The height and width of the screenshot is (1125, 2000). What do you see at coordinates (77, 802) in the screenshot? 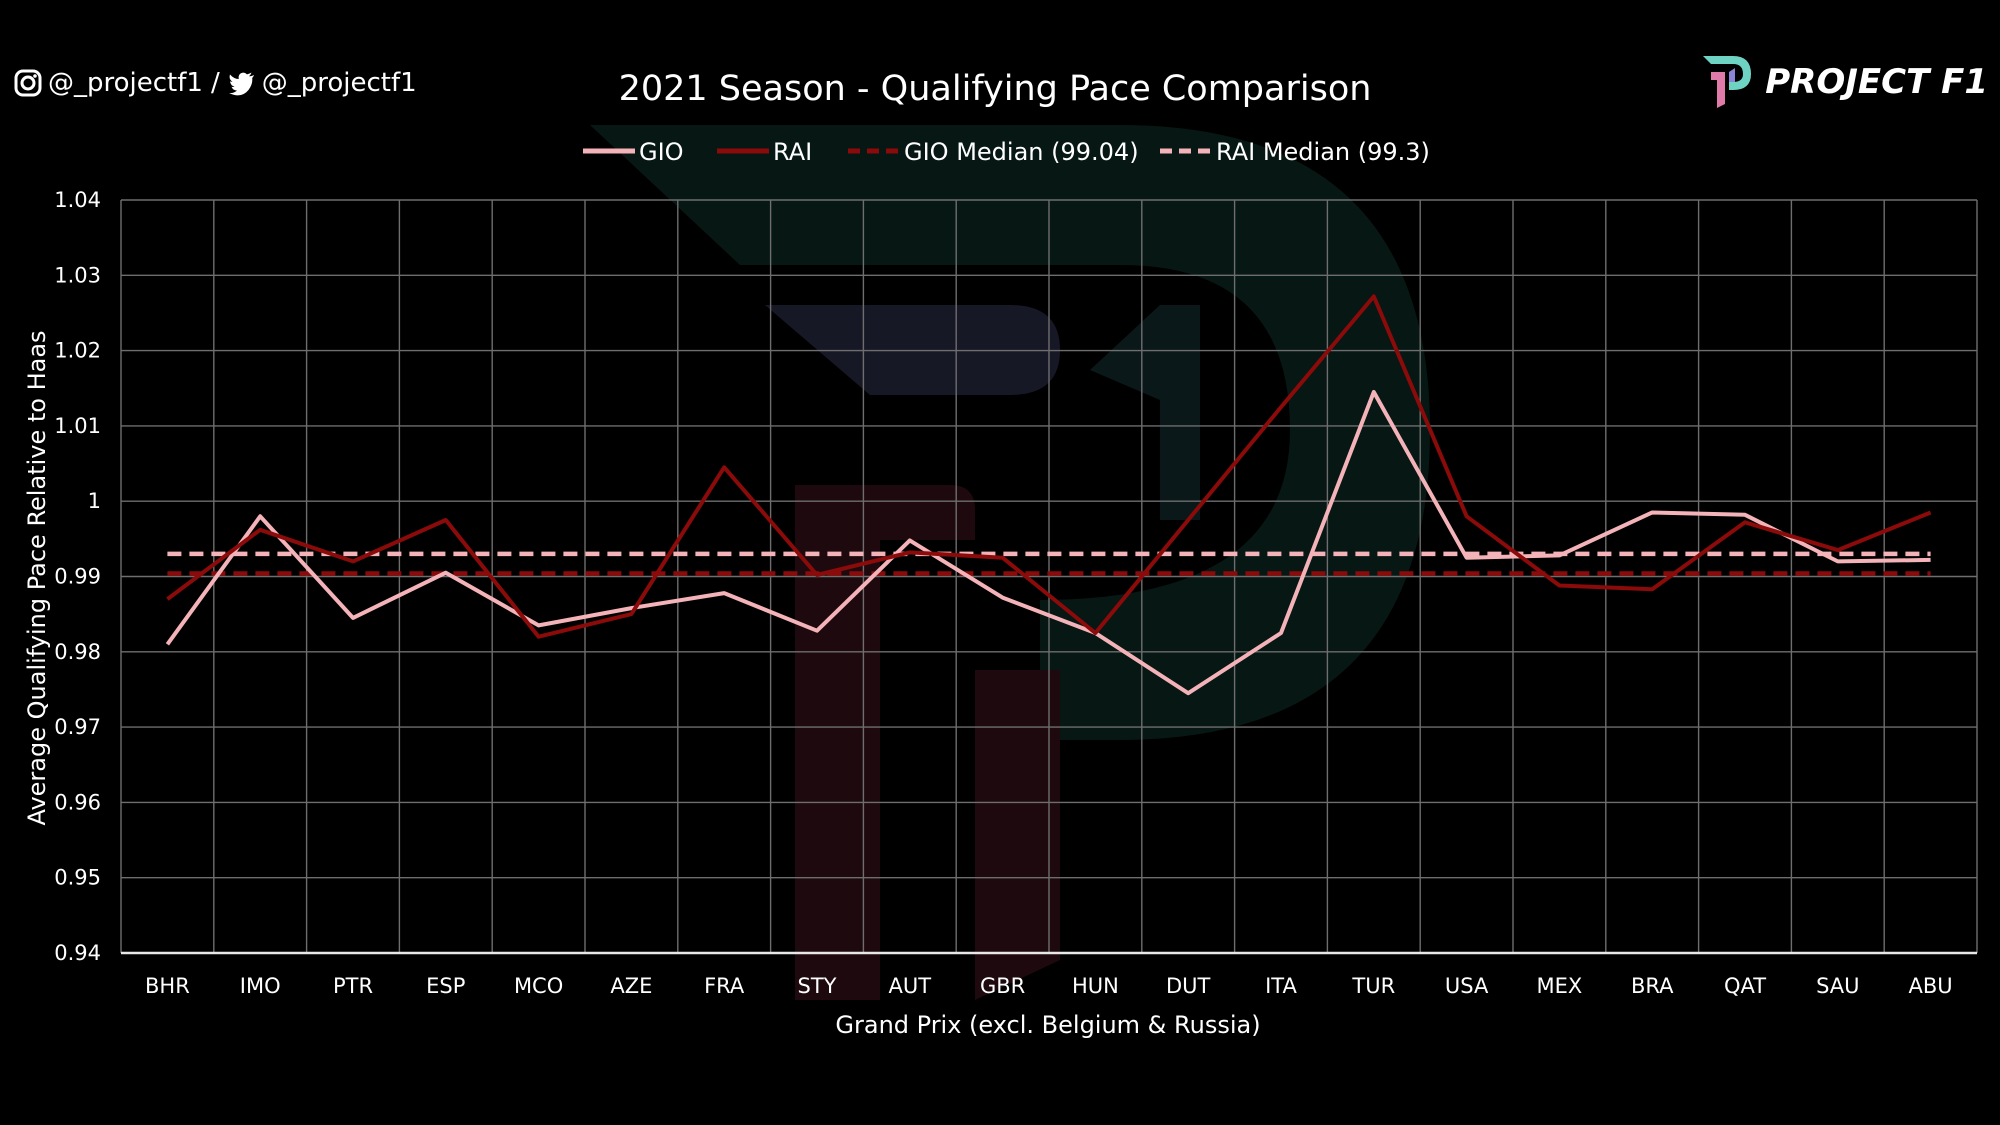
I see `y-tick-label: 0.96` at bounding box center [77, 802].